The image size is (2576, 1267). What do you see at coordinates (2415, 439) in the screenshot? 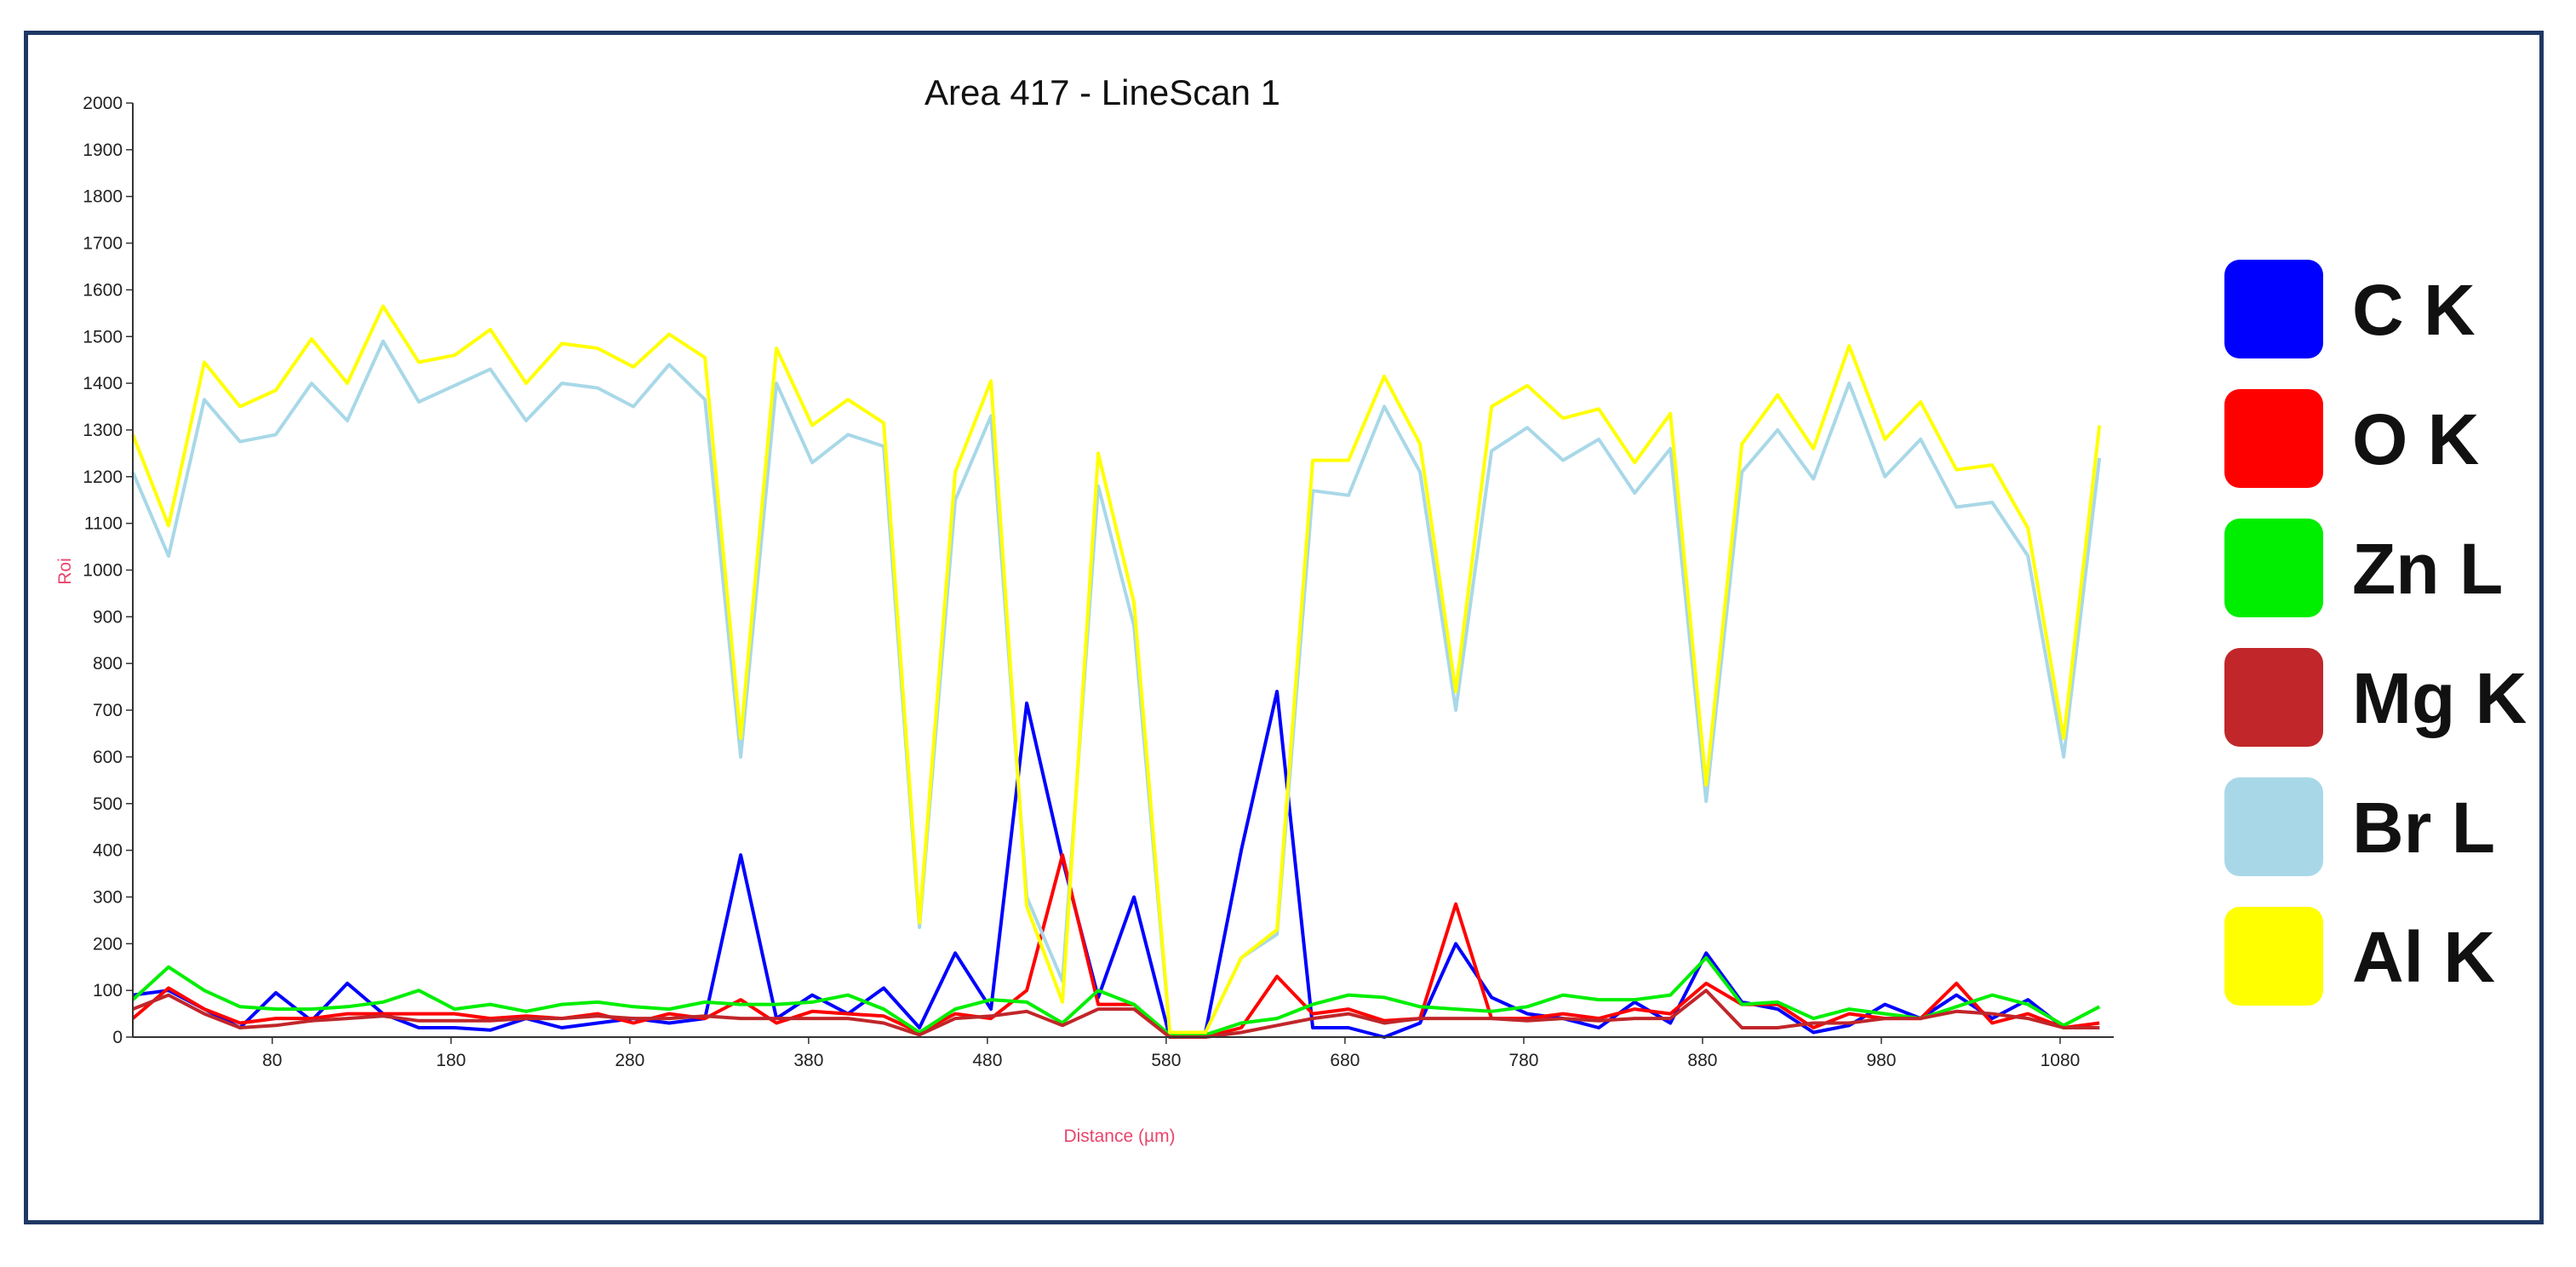
I see `legend-label-o-k: O K` at bounding box center [2415, 439].